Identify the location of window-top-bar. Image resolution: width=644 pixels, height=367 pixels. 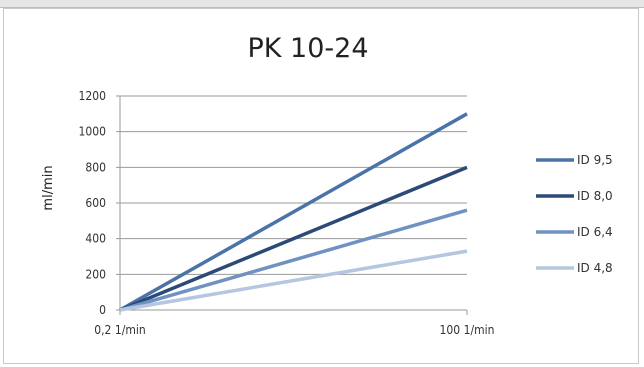
(322, 4).